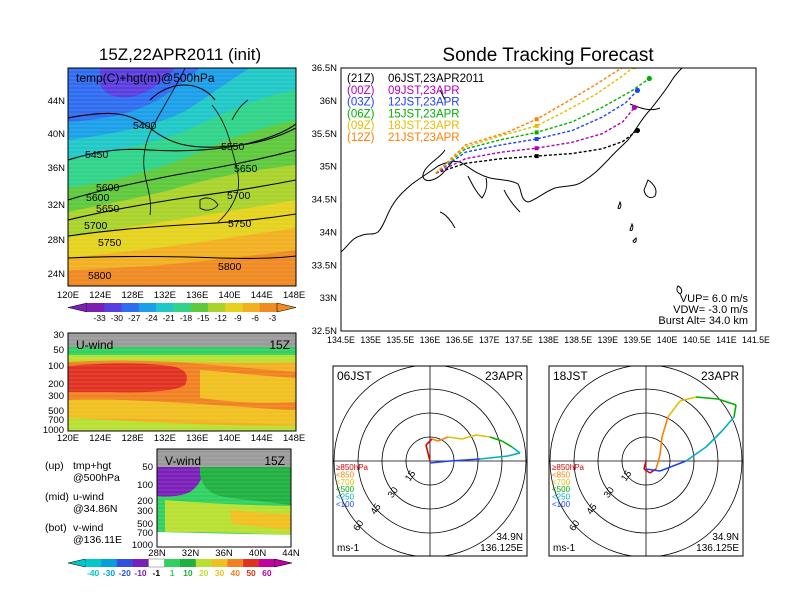 The image size is (792, 612). Describe the element at coordinates (95, 509) in the screenshot. I see `note-value: @34.86N` at that location.